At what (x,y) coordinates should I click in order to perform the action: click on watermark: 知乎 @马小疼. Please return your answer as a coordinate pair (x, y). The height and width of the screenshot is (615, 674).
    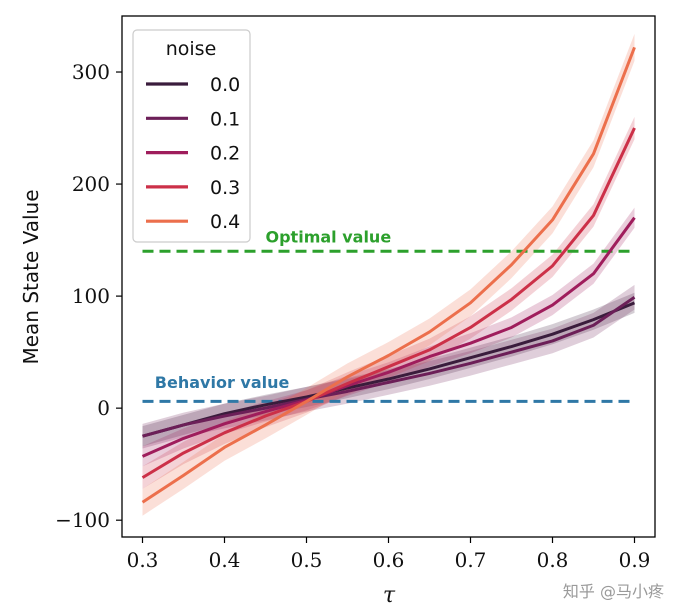
    Looking at the image, I should click on (613, 591).